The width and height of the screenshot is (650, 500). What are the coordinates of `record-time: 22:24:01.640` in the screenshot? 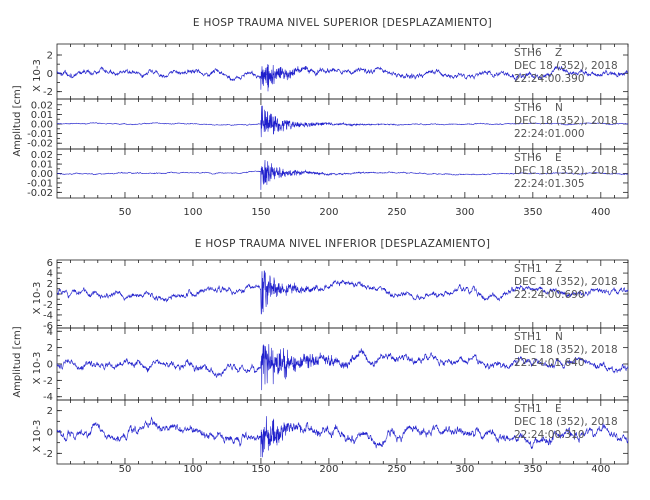 It's located at (549, 363).